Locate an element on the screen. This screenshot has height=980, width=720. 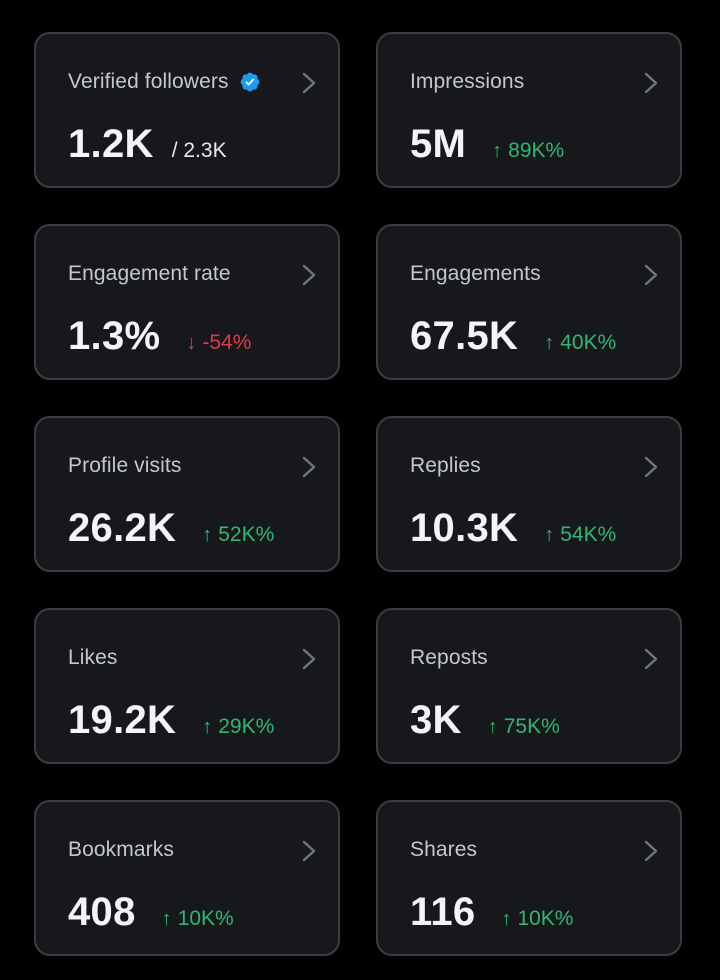
card-delta: ↑ 40K% is located at coordinates (580, 343).